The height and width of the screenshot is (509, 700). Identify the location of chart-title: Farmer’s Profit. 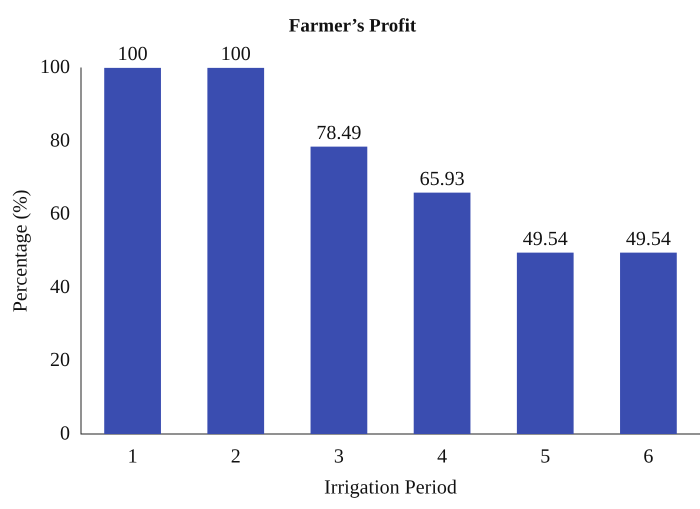
(352, 25).